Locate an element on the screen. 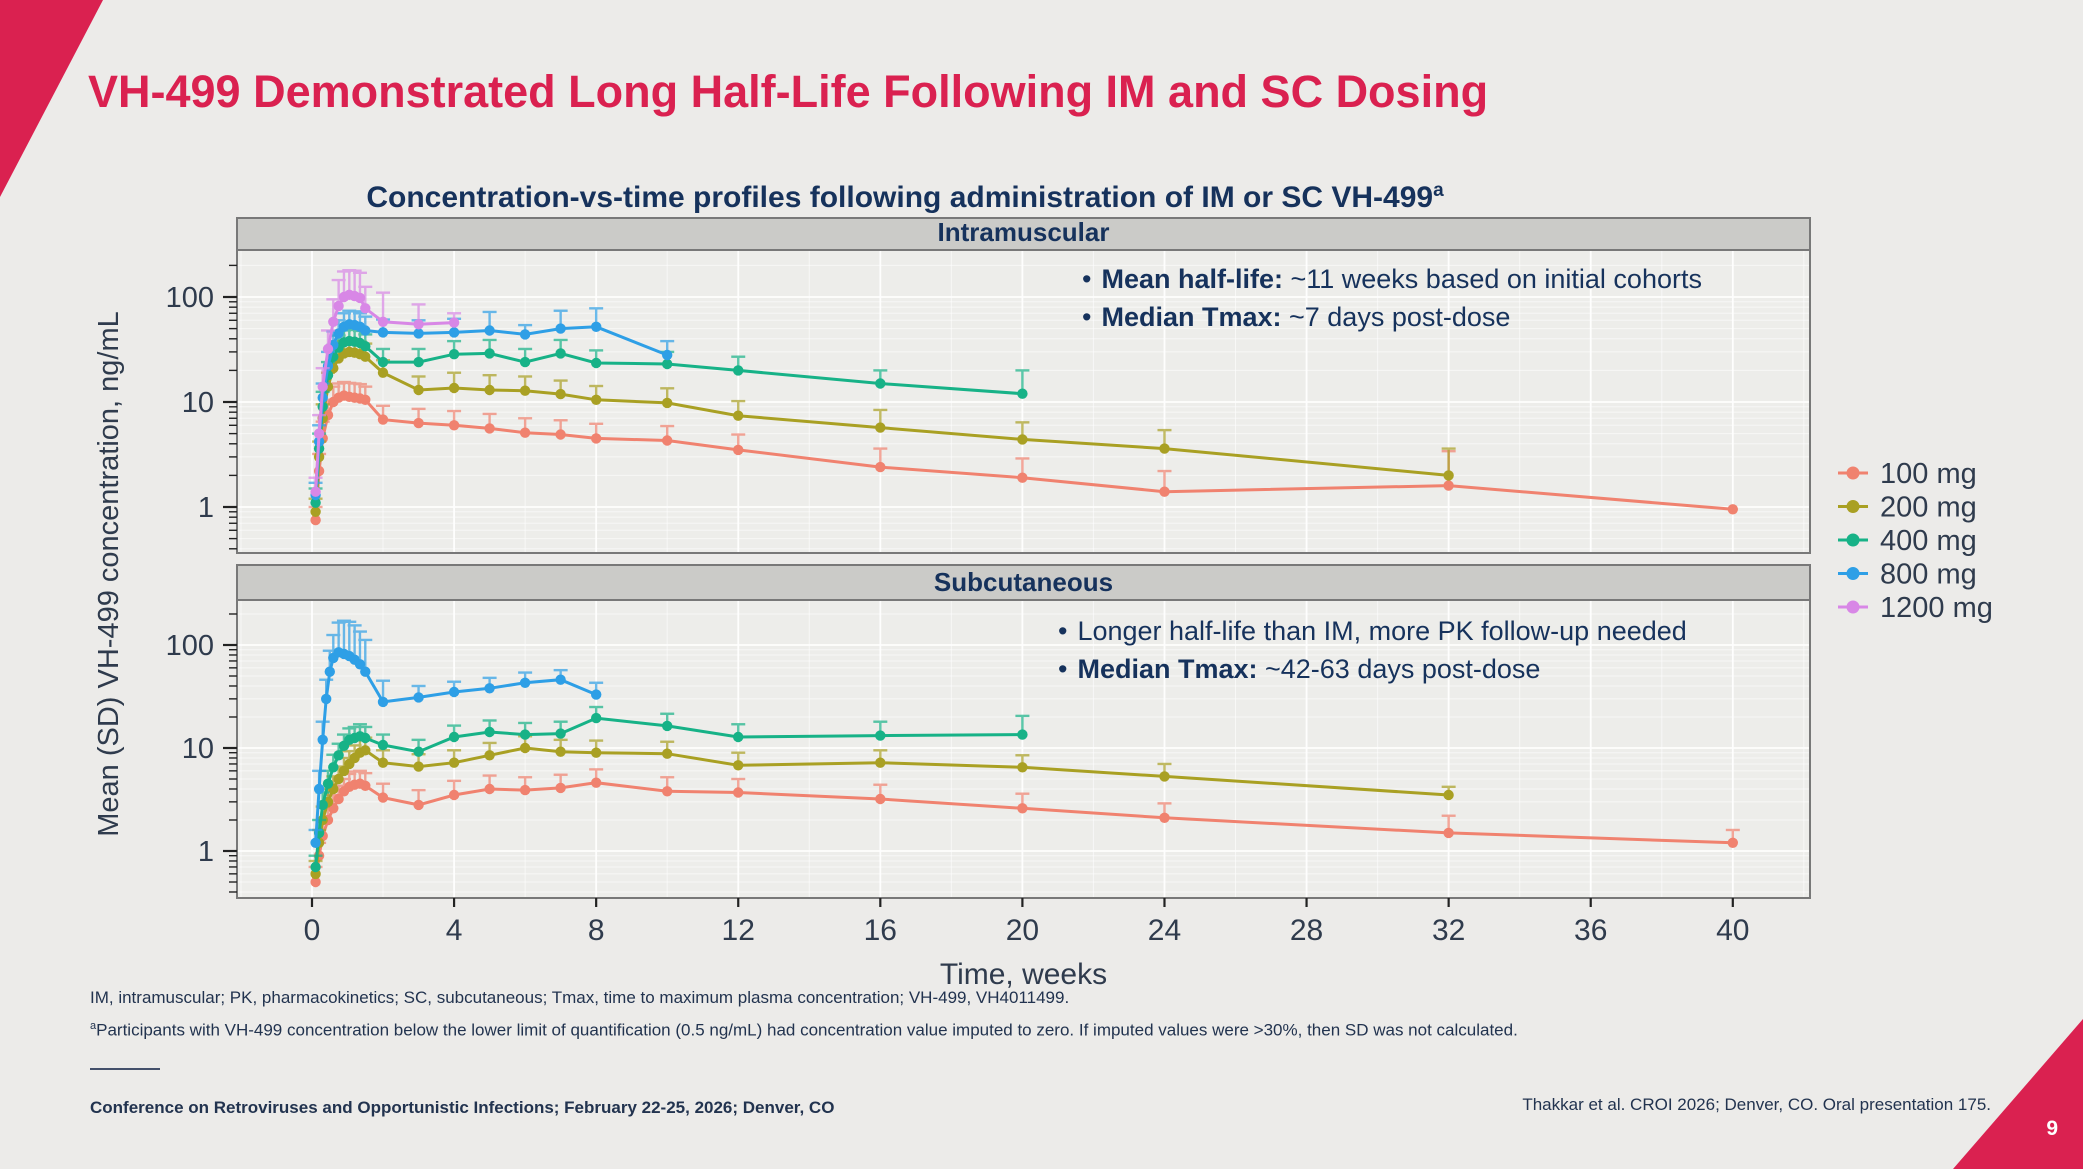 Image resolution: width=2083 pixels, height=1169 pixels. x-tick-label: 20 is located at coordinates (1022, 930).